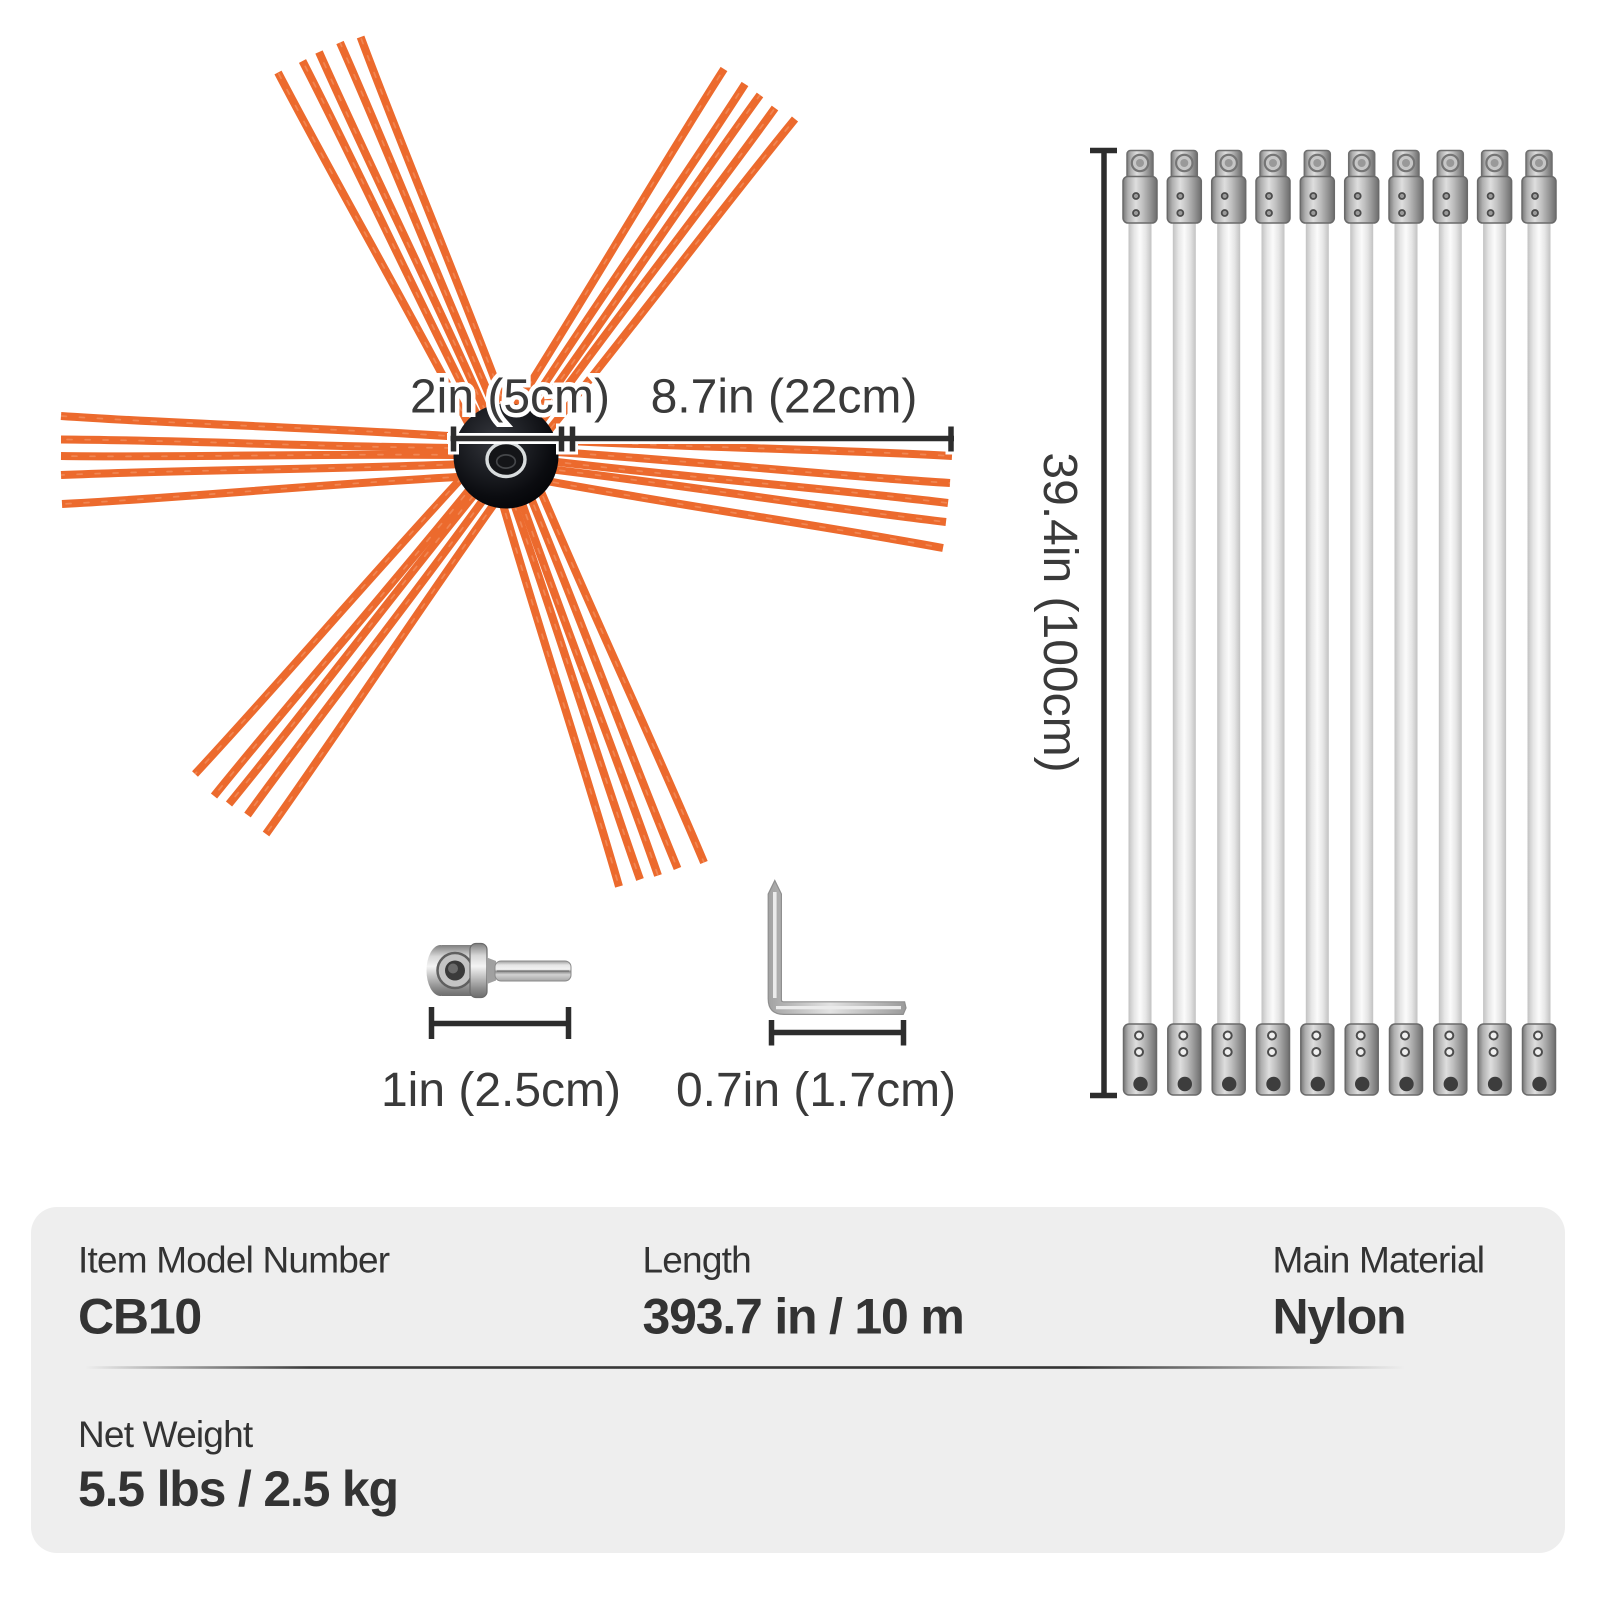 This screenshot has height=1600, width=1600. Describe the element at coordinates (166, 1434) in the screenshot. I see `svg-text: Net Weight` at that location.